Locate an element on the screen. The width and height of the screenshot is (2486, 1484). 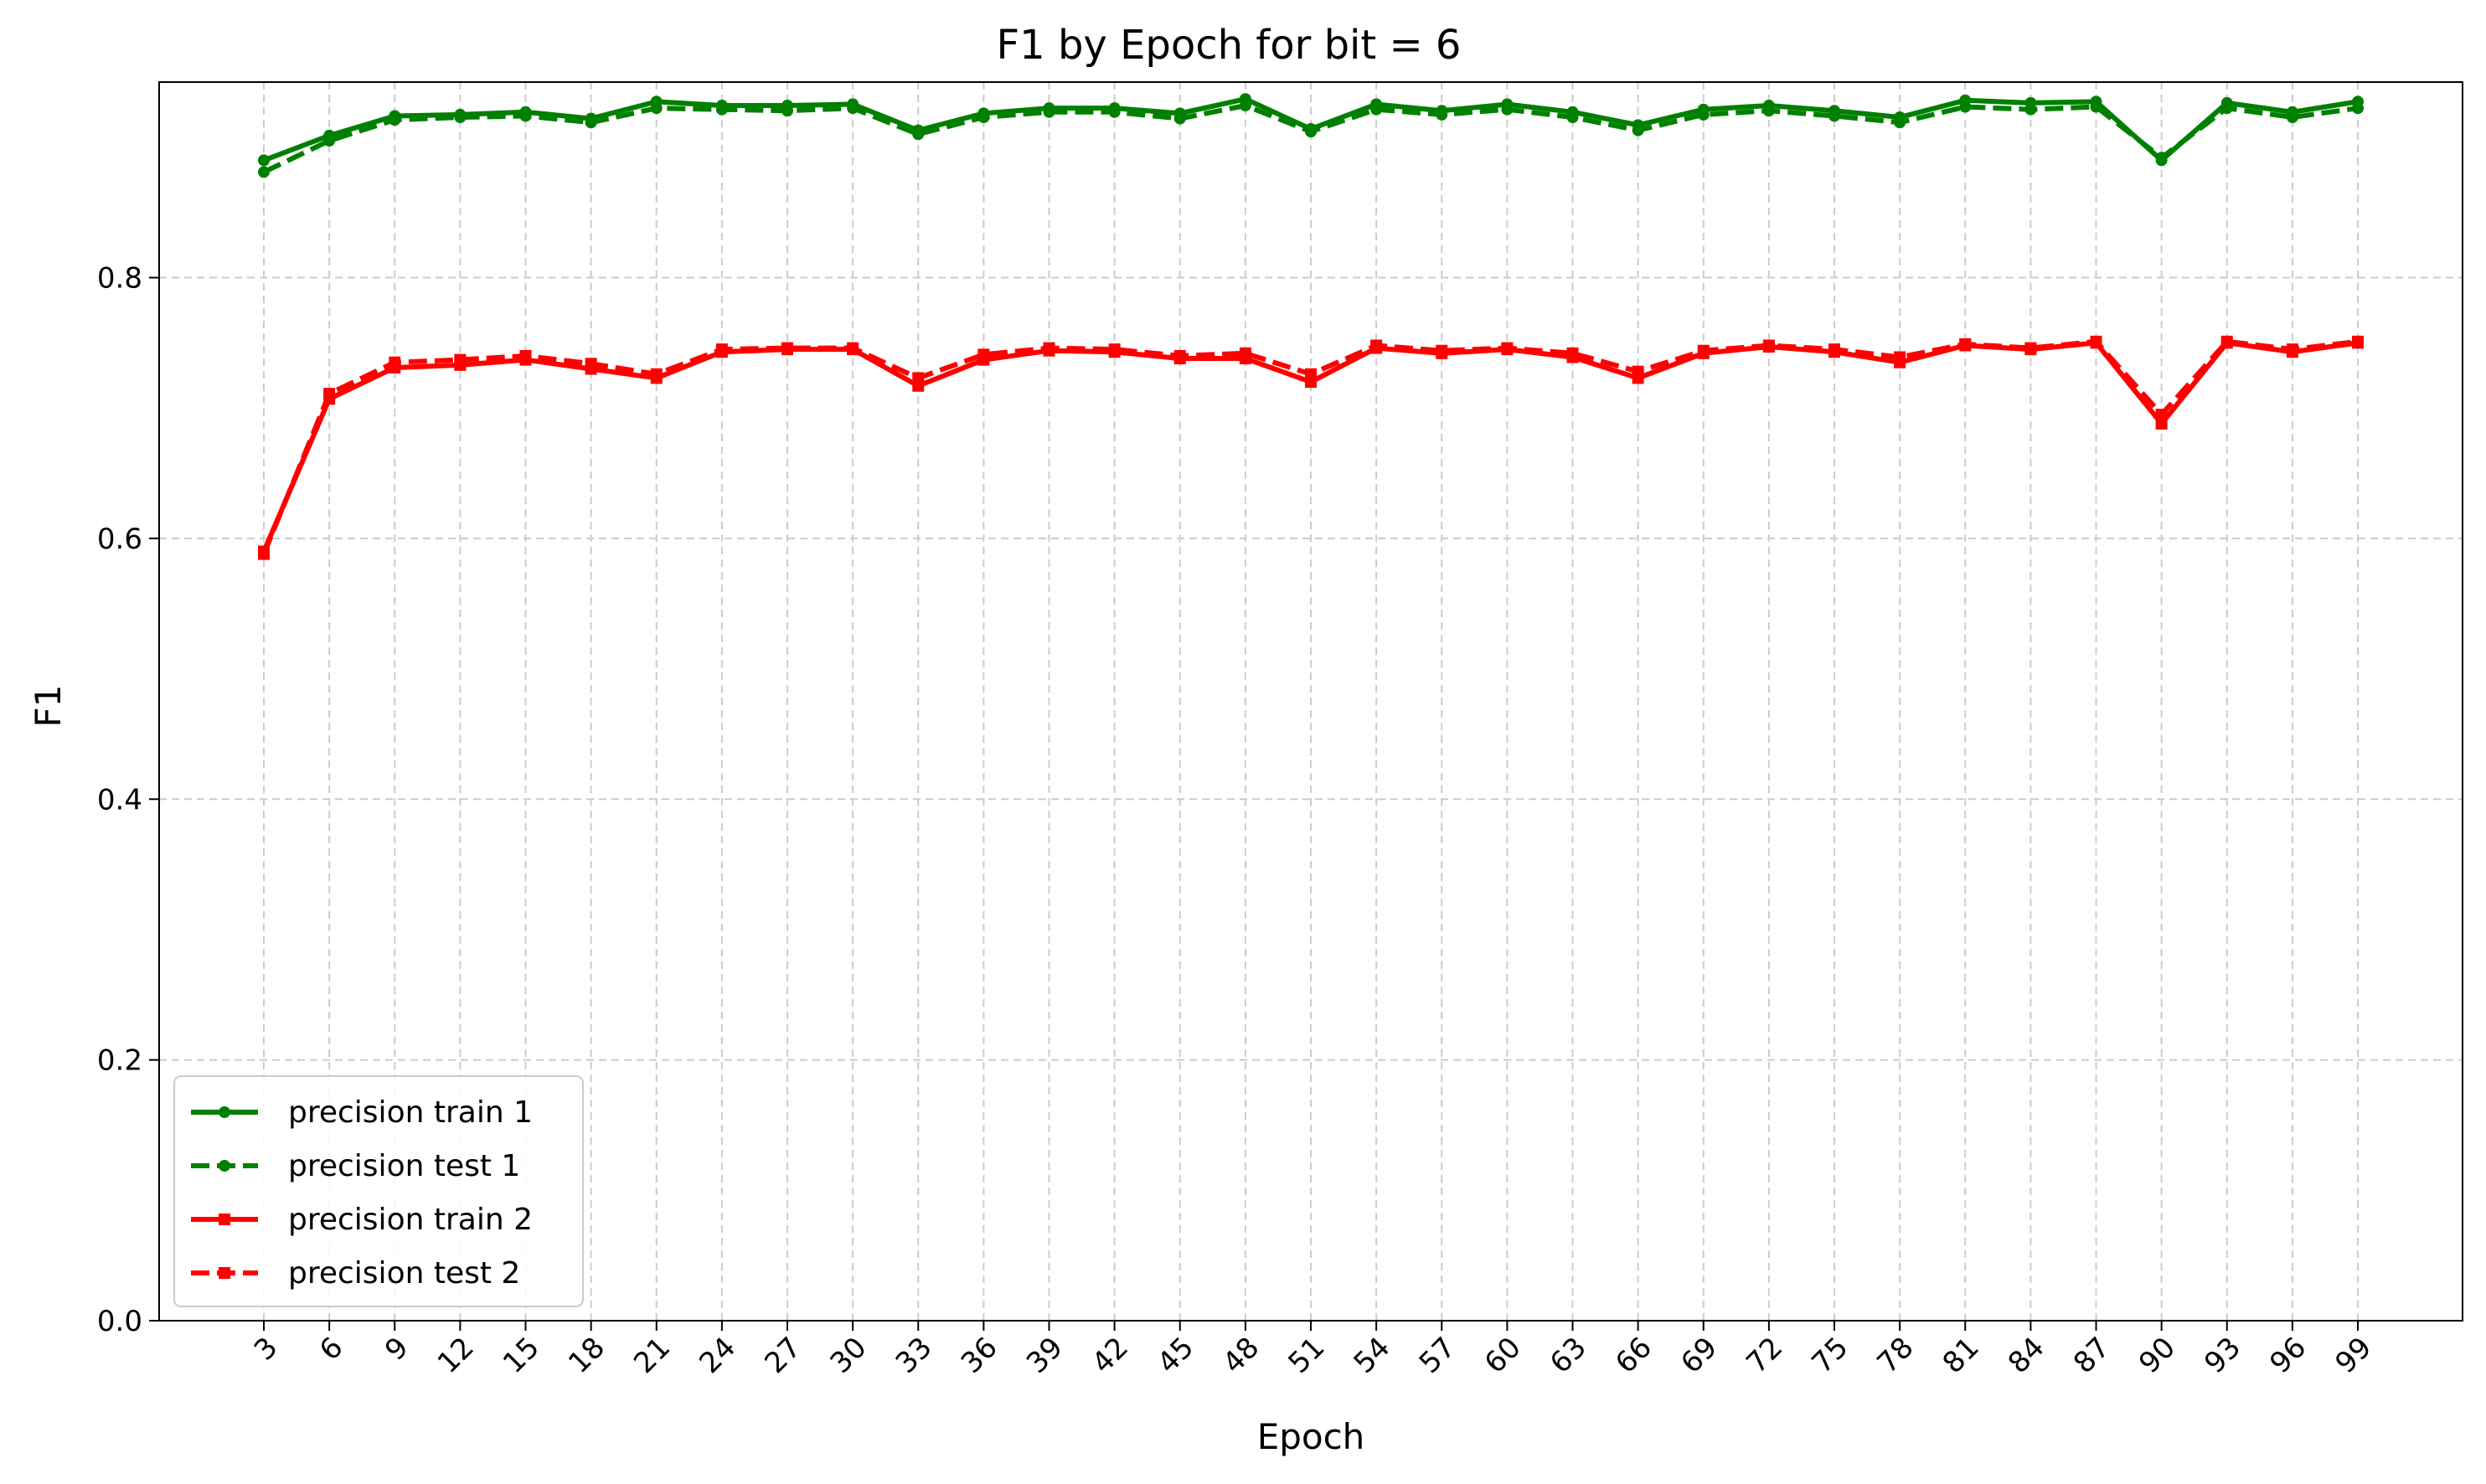
legend-label: precision test 2 is located at coordinates (404, 1273).